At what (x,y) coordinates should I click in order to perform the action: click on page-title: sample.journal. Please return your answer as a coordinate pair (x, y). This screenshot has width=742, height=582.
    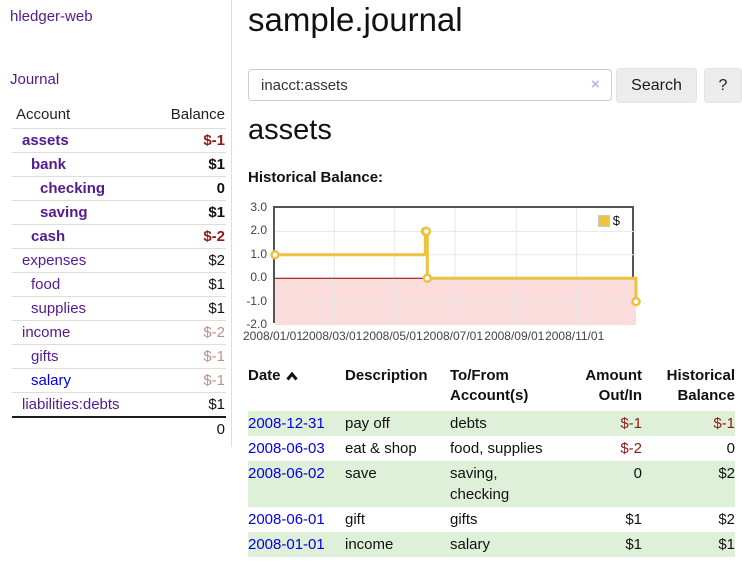
    Looking at the image, I should click on (355, 19).